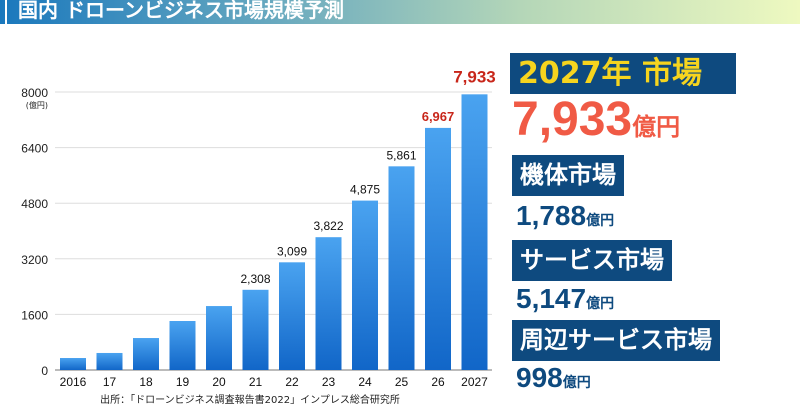 The height and width of the screenshot is (419, 800). Describe the element at coordinates (438, 116) in the screenshot. I see `data-label: 6,967` at that location.